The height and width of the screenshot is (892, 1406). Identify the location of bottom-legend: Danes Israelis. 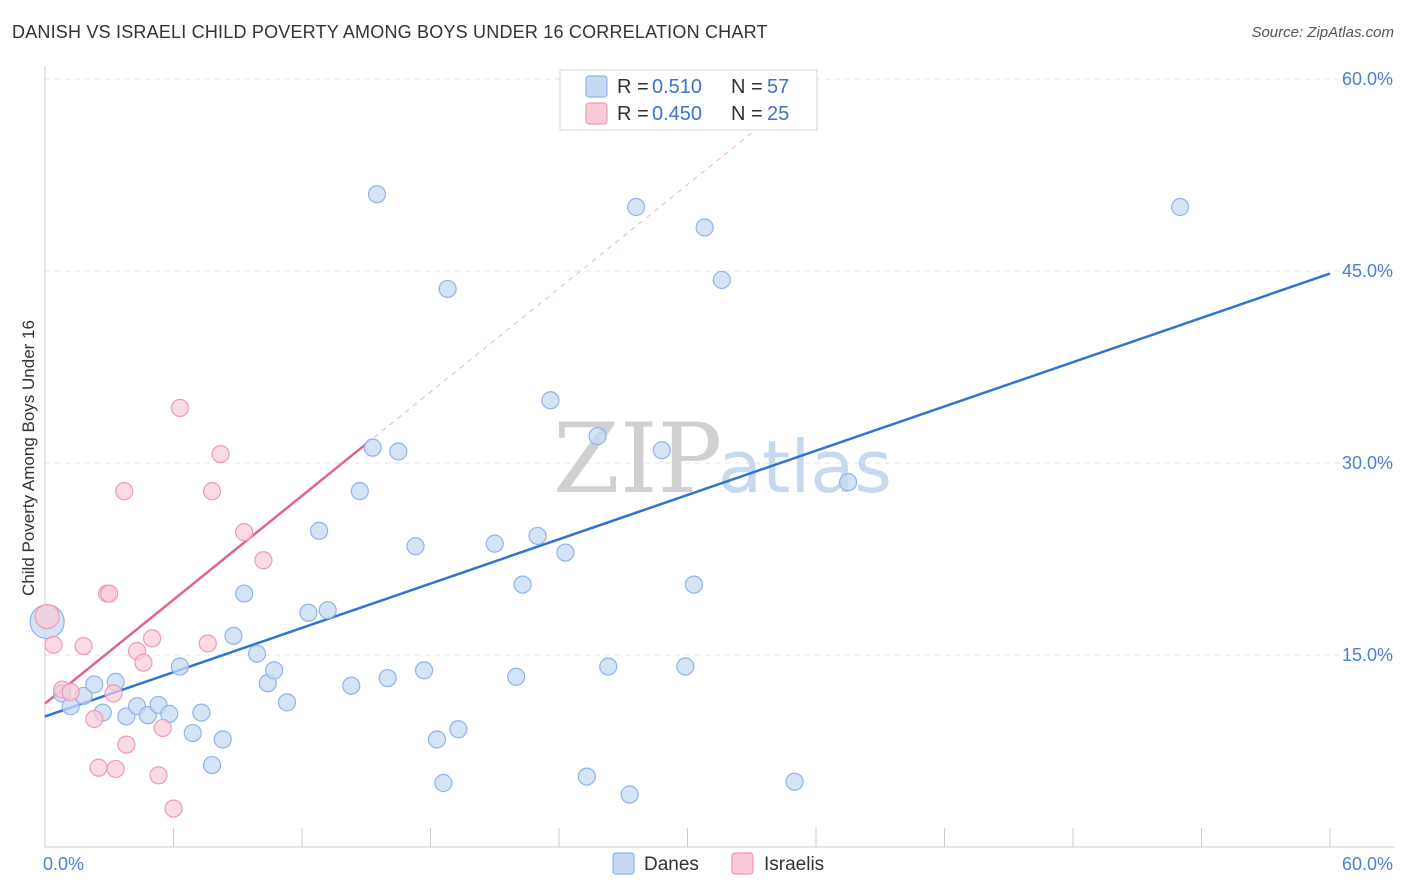
(718, 863).